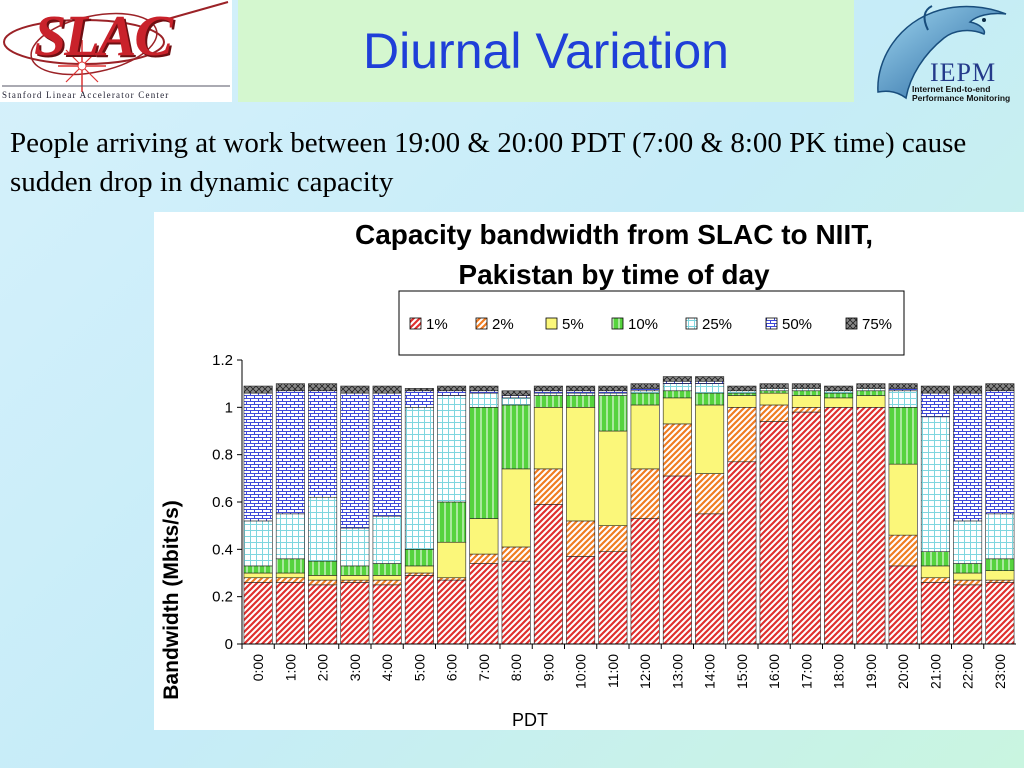  What do you see at coordinates (355, 667) in the screenshot?
I see `x-tick-label: 3:00` at bounding box center [355, 667].